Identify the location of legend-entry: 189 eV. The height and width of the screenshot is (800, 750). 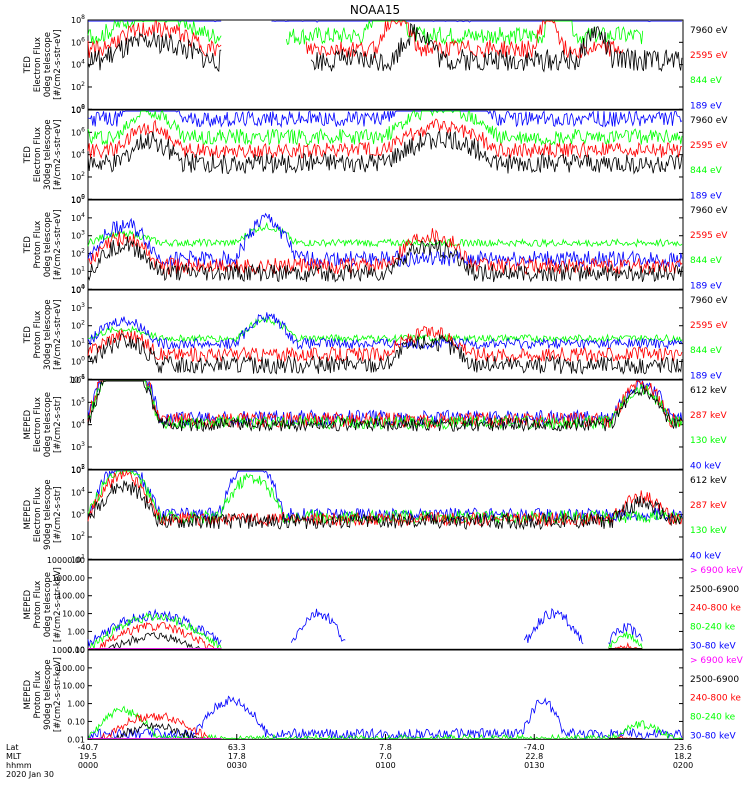
(706, 196).